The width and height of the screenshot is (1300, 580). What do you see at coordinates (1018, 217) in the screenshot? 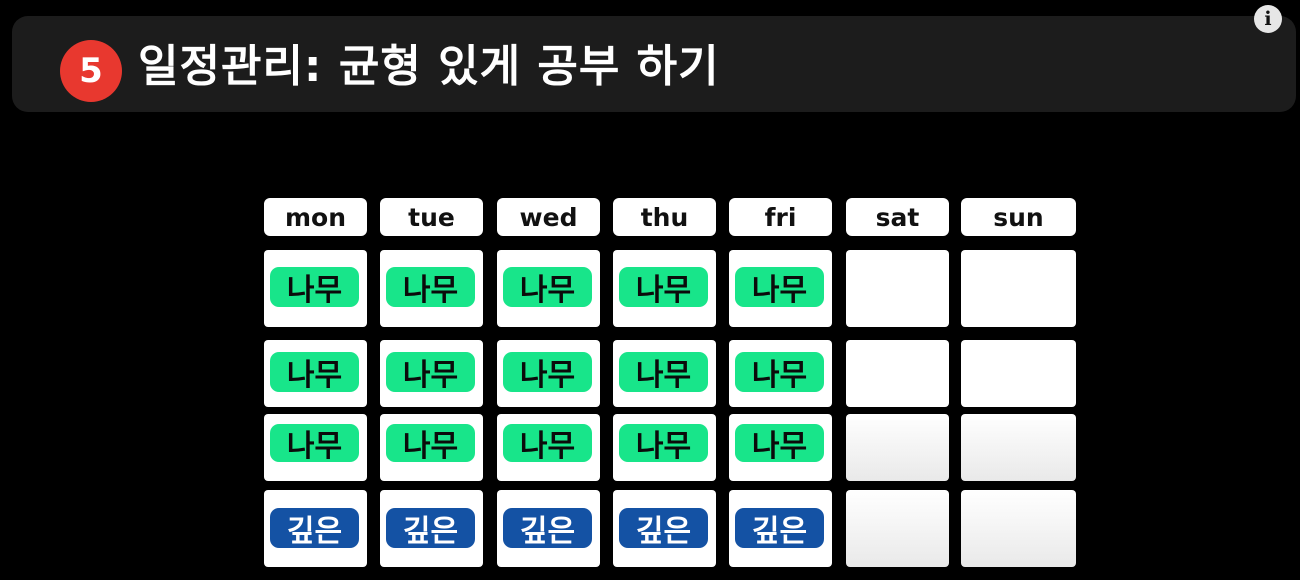
I see `day-header-sun: sun` at bounding box center [1018, 217].